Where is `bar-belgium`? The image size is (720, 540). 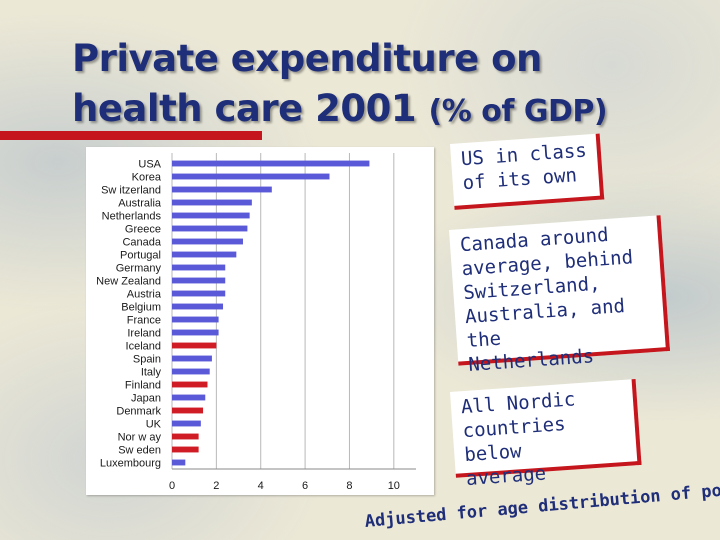
bar-belgium is located at coordinates (198, 306).